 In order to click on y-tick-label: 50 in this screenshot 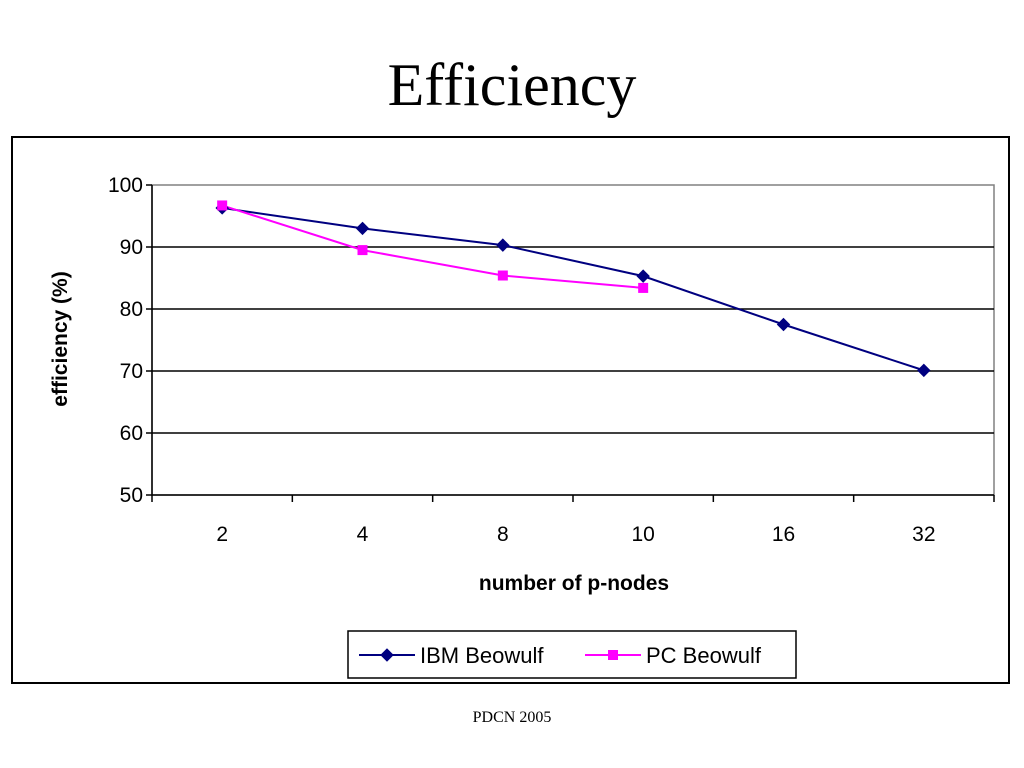, I will do `click(131, 495)`.